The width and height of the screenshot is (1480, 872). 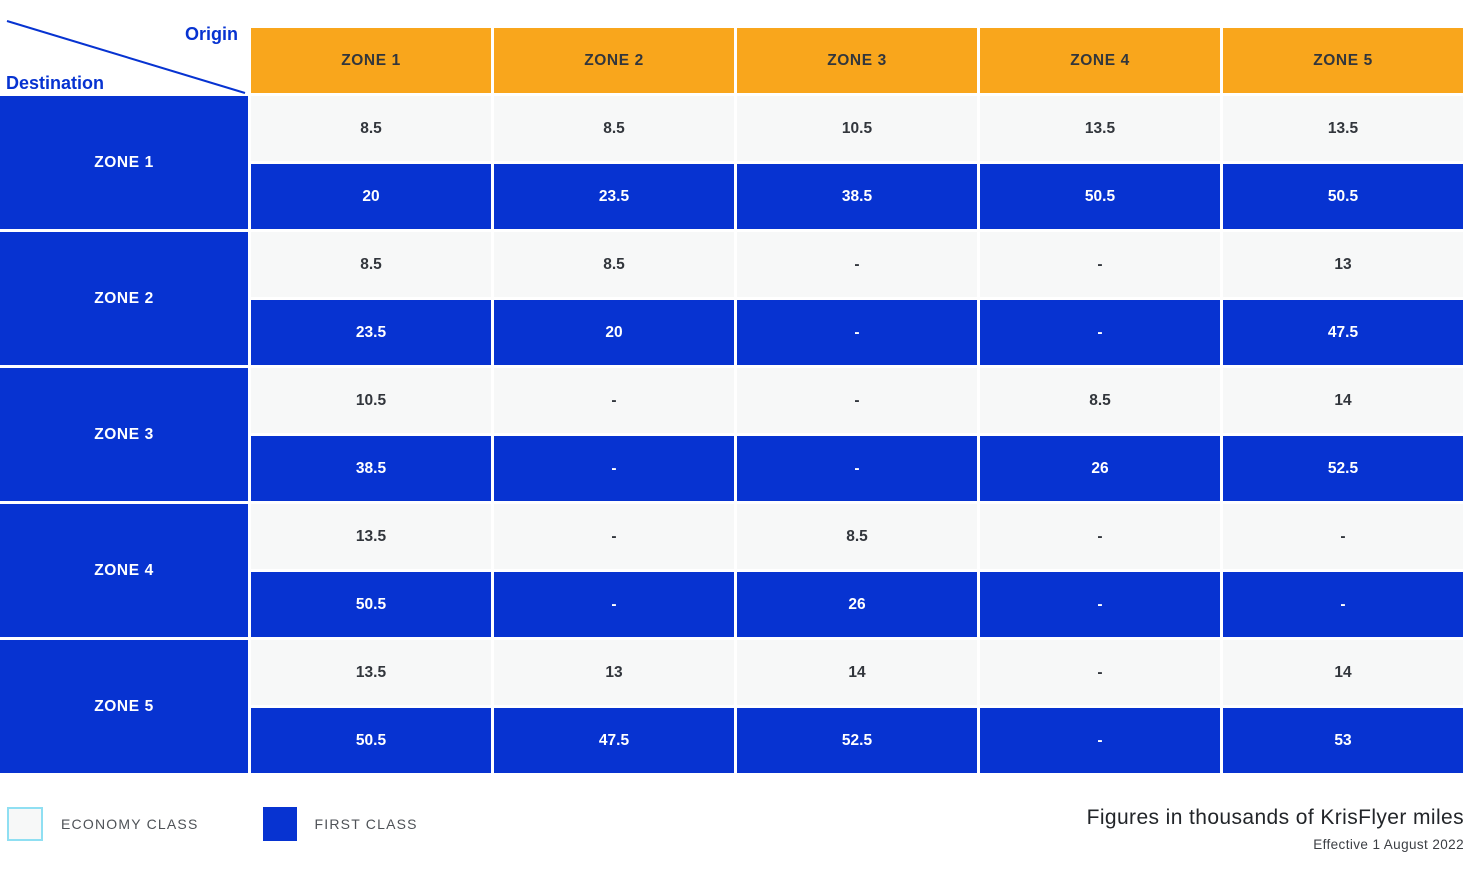 What do you see at coordinates (1343, 60) in the screenshot?
I see `column-header-zone-5: ZONE 5` at bounding box center [1343, 60].